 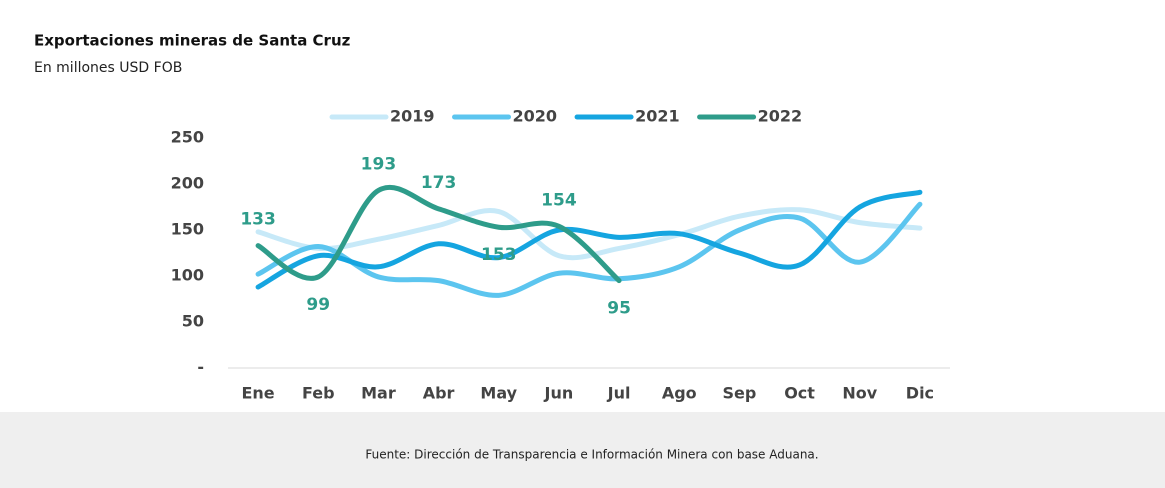 I want to click on x-tick-label: Nov, so click(x=859, y=393).